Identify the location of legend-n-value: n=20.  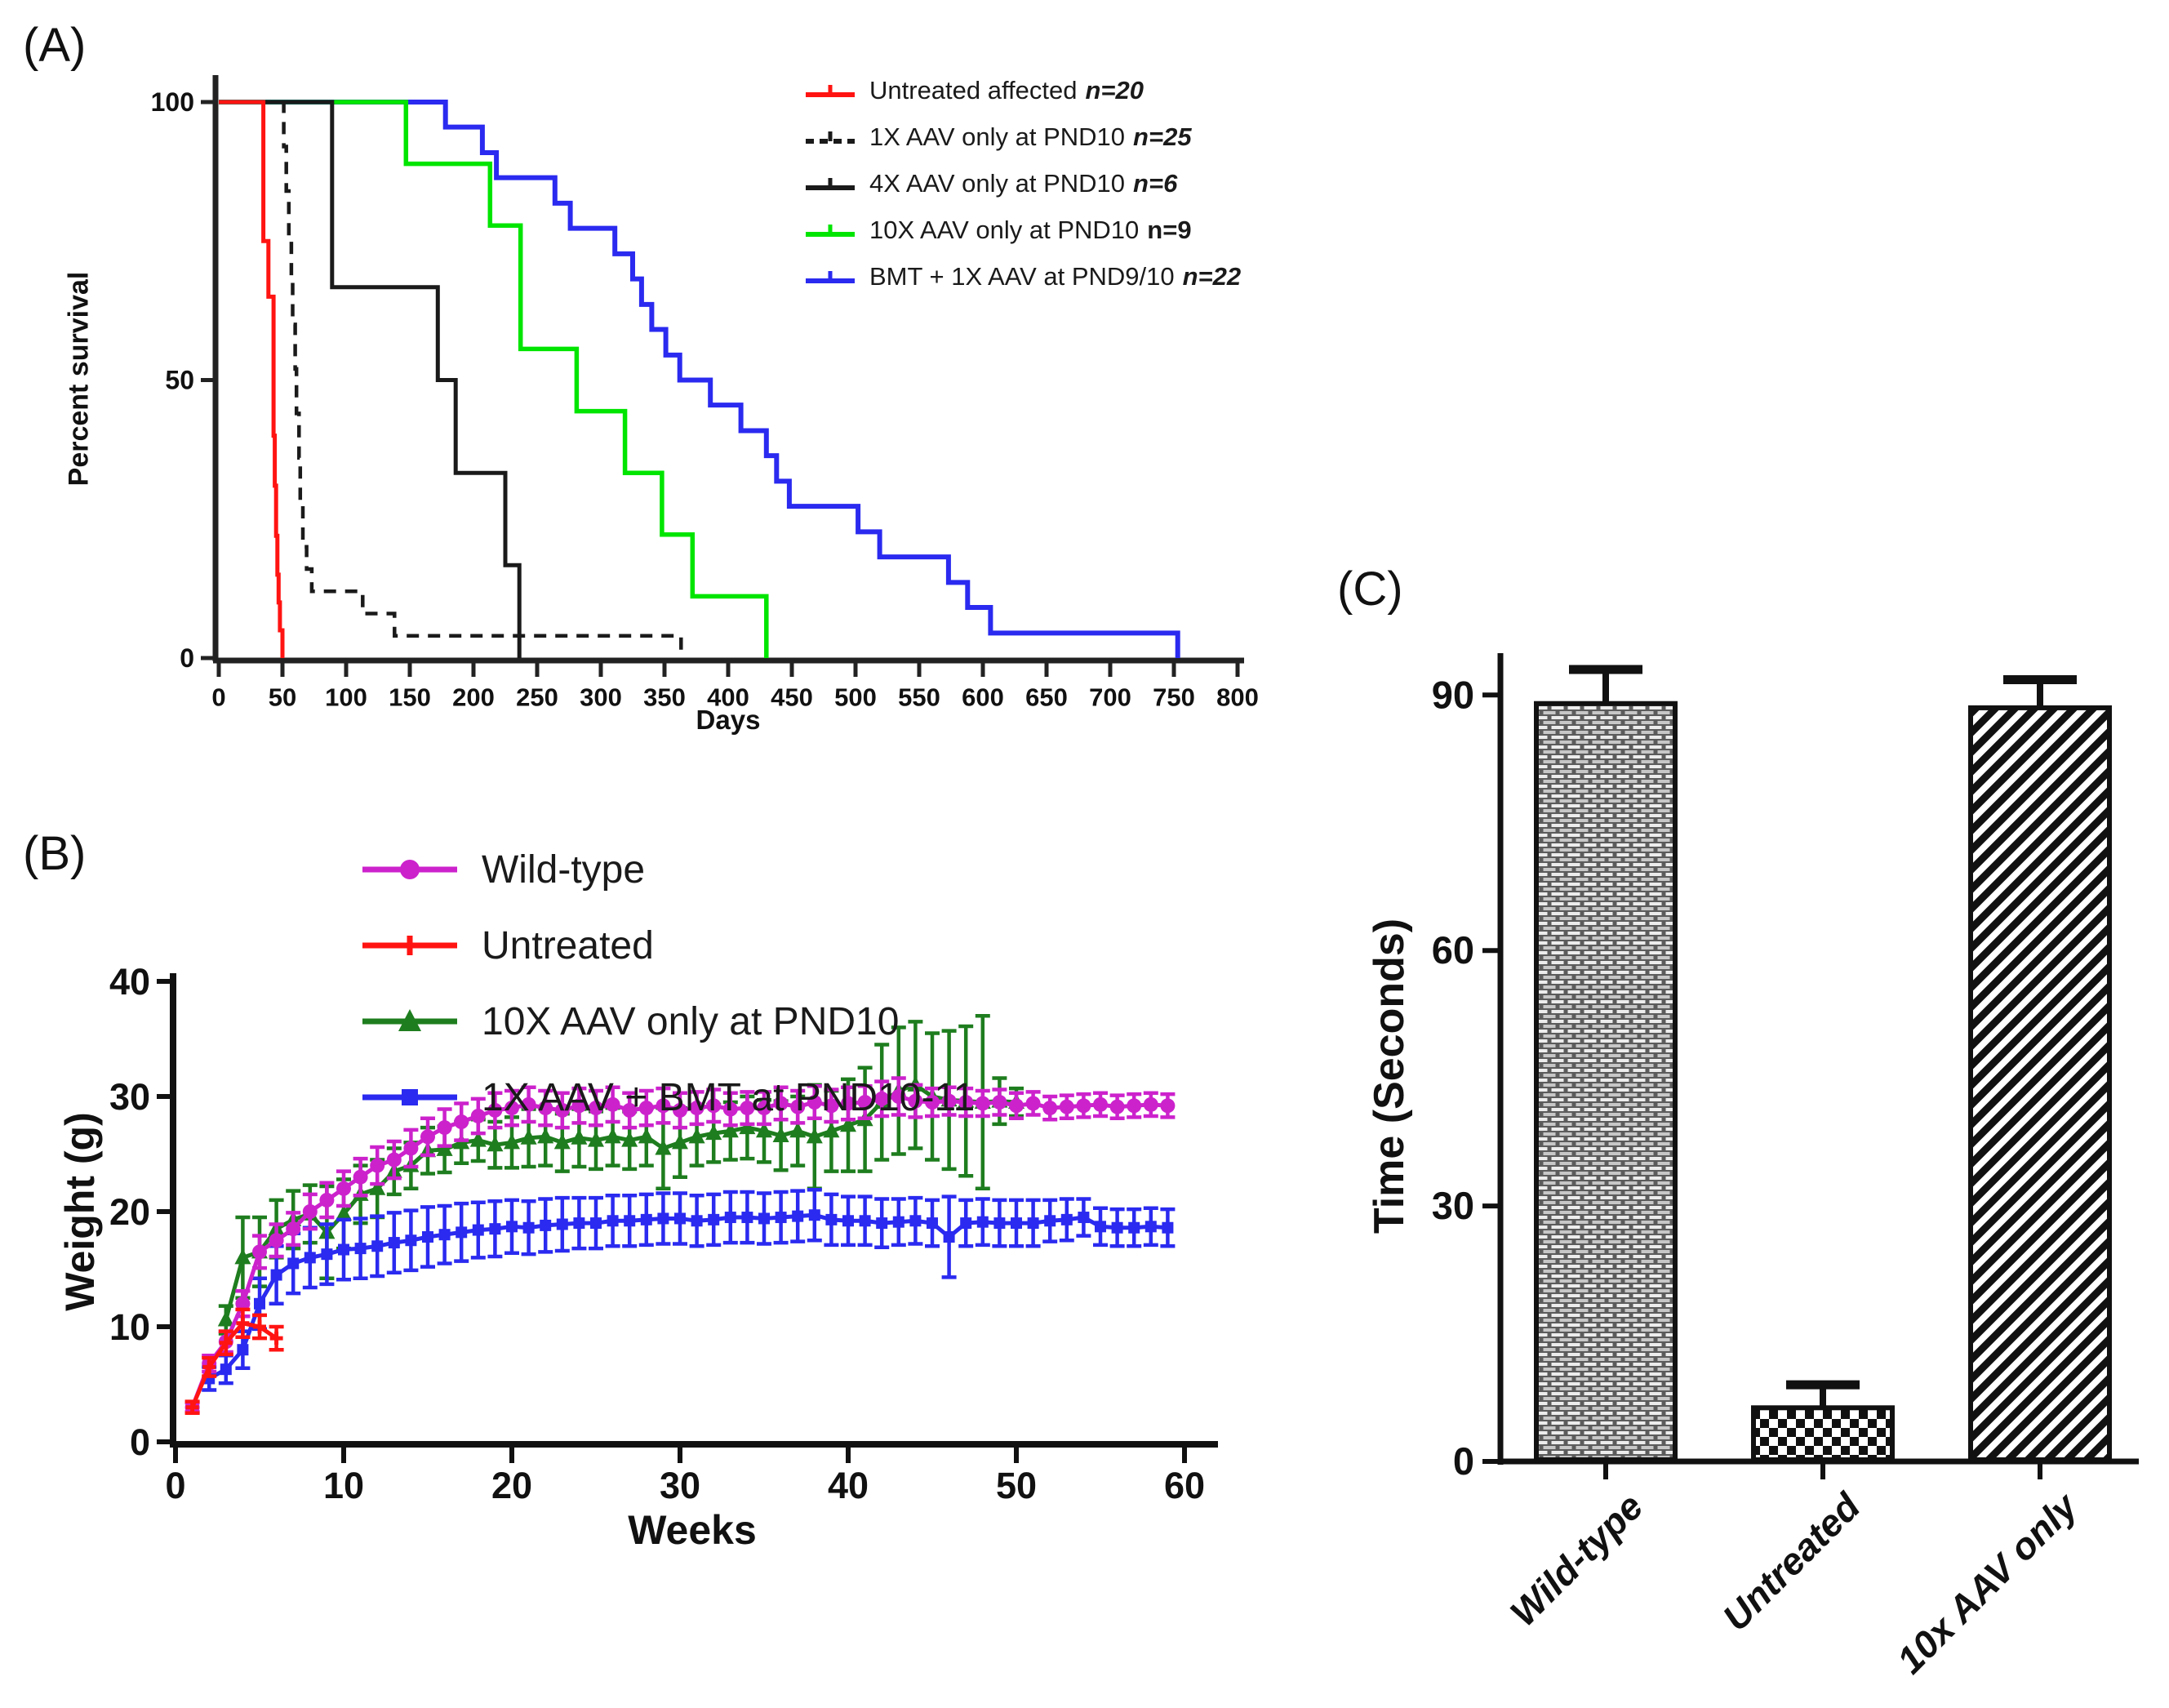
(1115, 90).